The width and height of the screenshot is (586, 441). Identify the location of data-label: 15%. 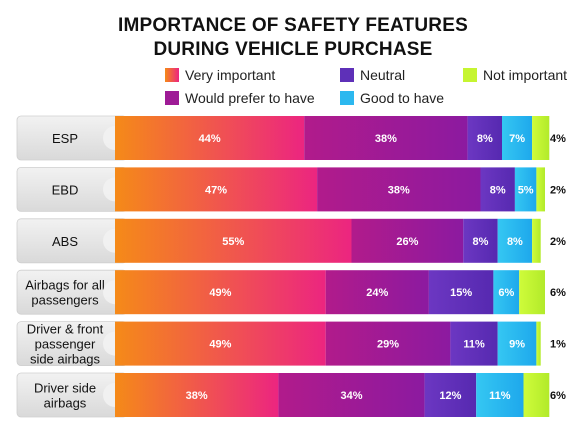
(461, 293).